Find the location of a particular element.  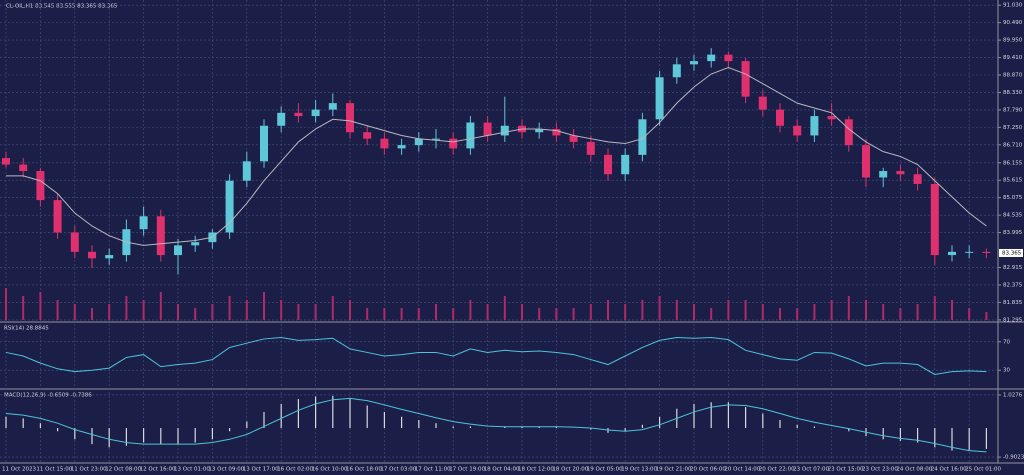

x-tick-label: 23 Oct 07:00 is located at coordinates (811, 470).